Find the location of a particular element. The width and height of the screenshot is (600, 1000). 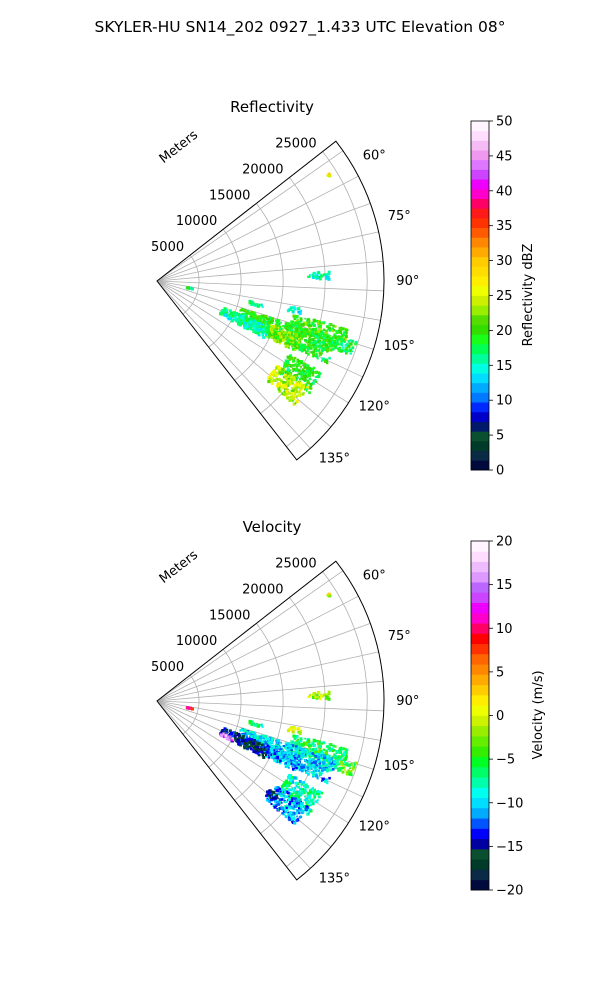

reflectivity-colorbar-label: Reflectivity dBZ is located at coordinates (528, 295).